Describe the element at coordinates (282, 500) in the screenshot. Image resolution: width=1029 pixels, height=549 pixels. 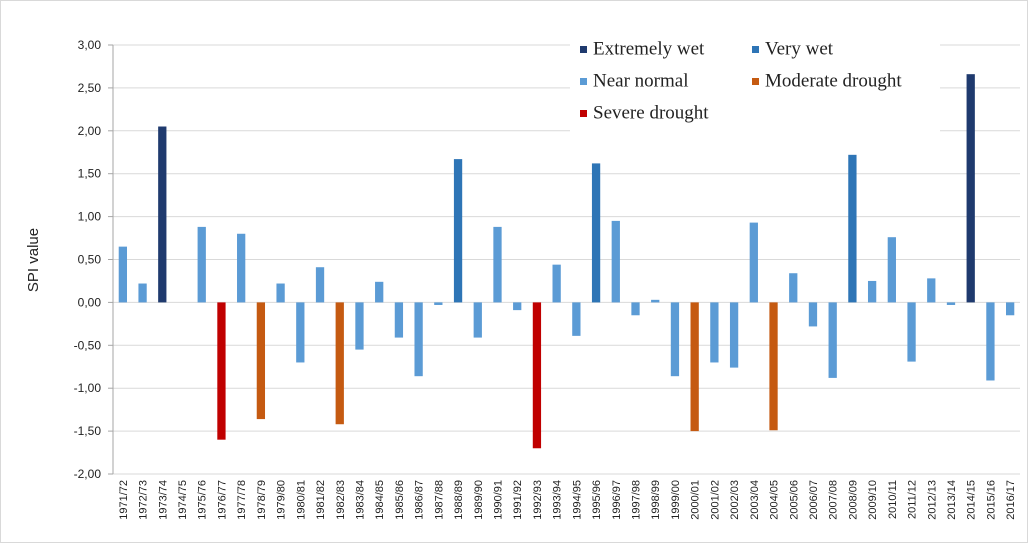
I see `x-tick-label: 1979/80` at that location.